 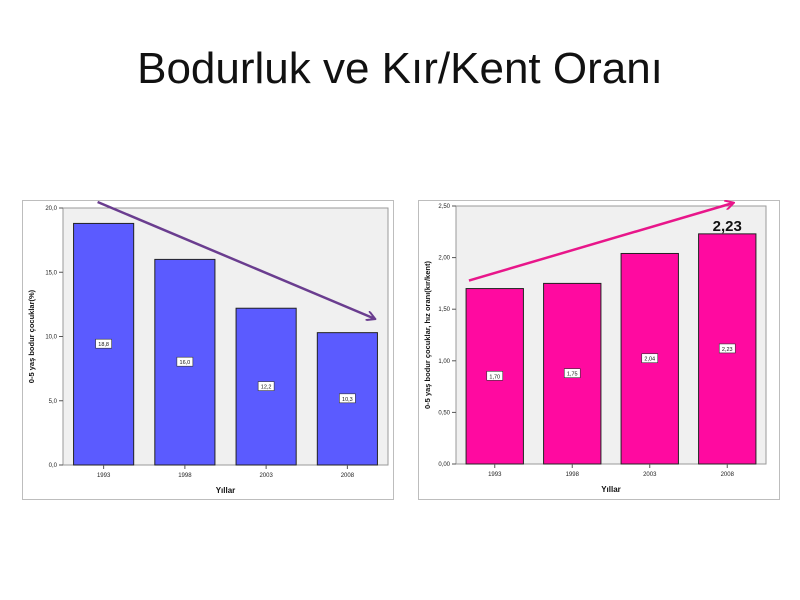 What do you see at coordinates (444, 465) in the screenshot?
I see `y-tick-label: 0,00` at bounding box center [444, 465].